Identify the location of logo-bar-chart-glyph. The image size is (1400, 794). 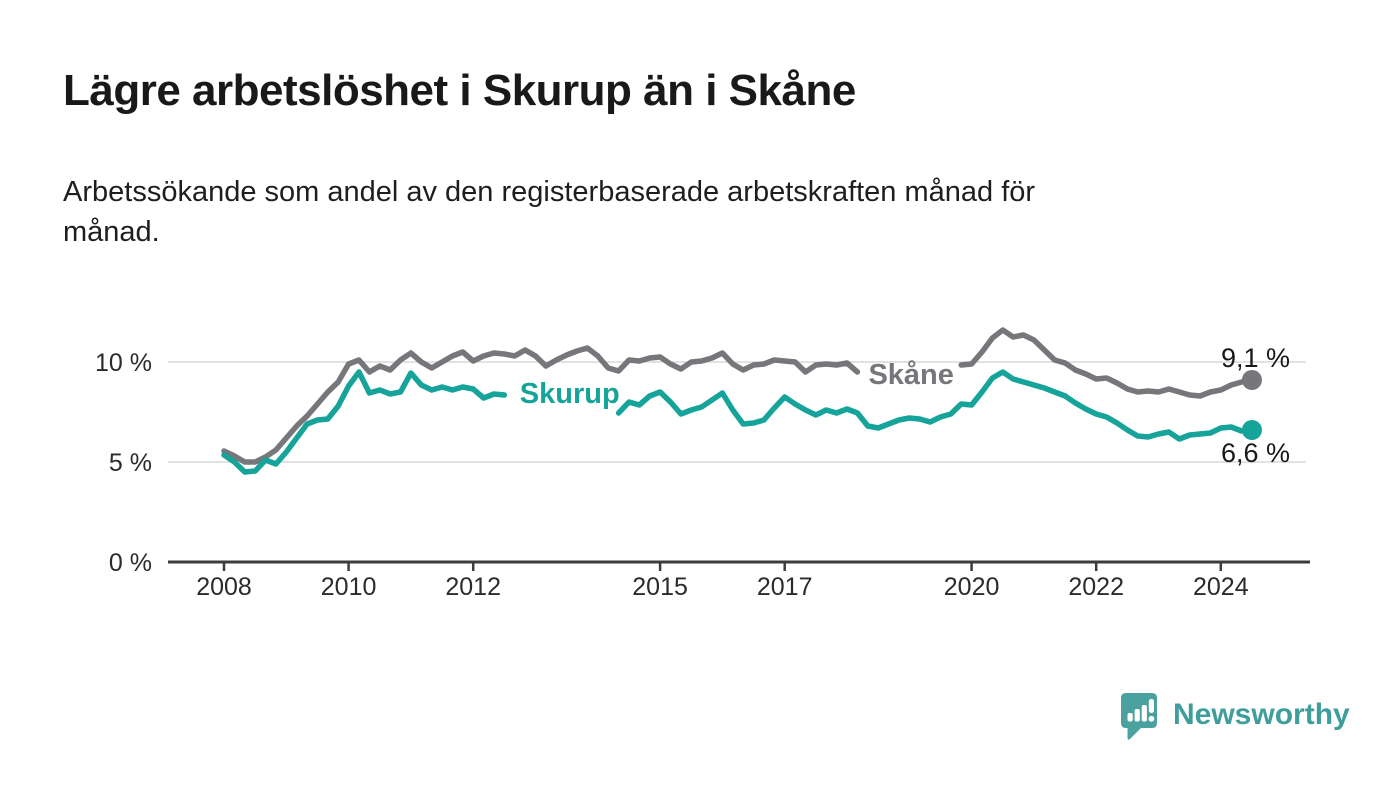
(1141, 710).